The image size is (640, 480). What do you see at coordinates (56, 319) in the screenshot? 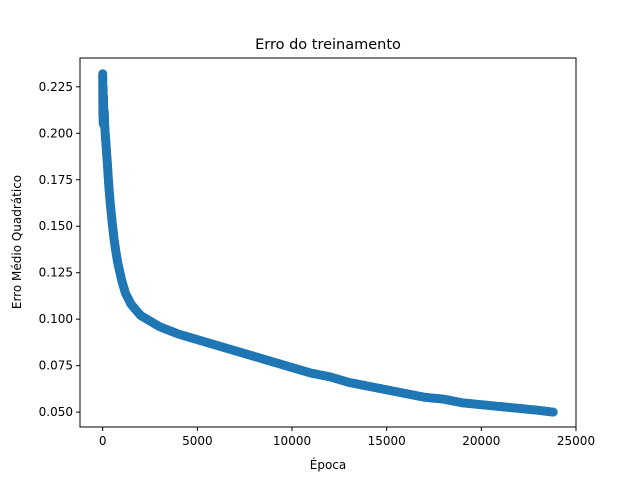
I see `y-tick-label: 0.100` at bounding box center [56, 319].